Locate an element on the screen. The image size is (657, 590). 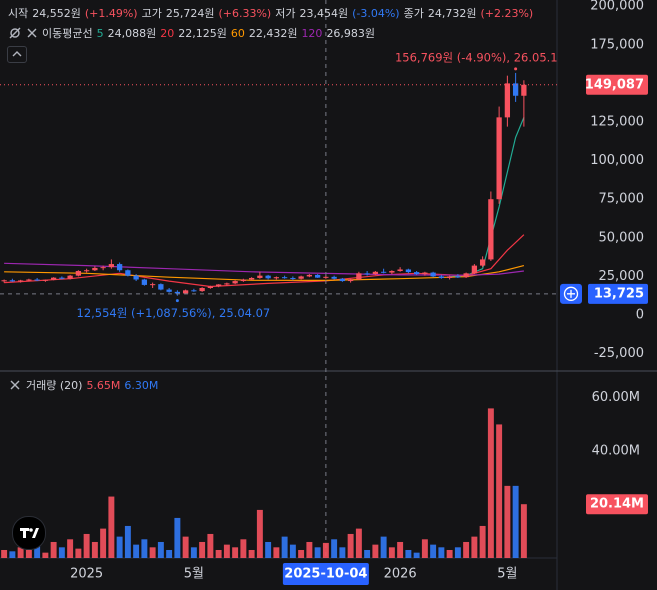
chevron-icon is located at coordinates (17, 54).